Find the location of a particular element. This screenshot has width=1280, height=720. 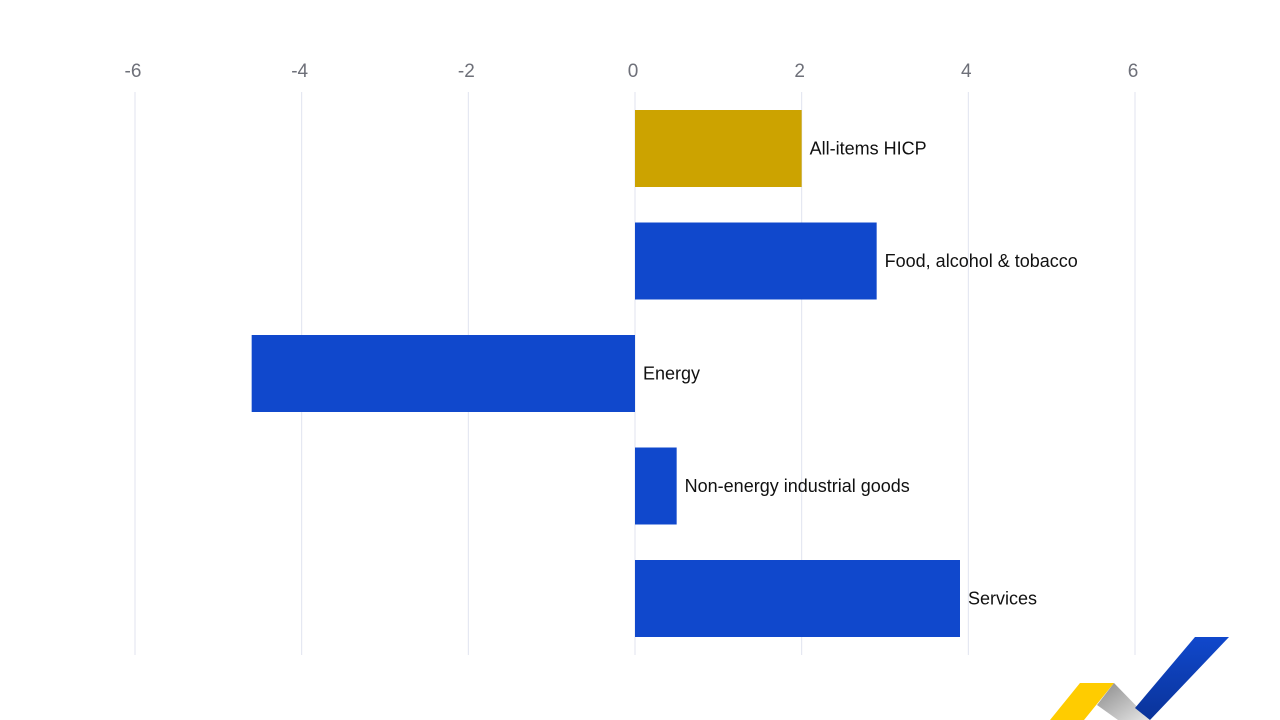

x-tick-label: 0 is located at coordinates (633, 71).